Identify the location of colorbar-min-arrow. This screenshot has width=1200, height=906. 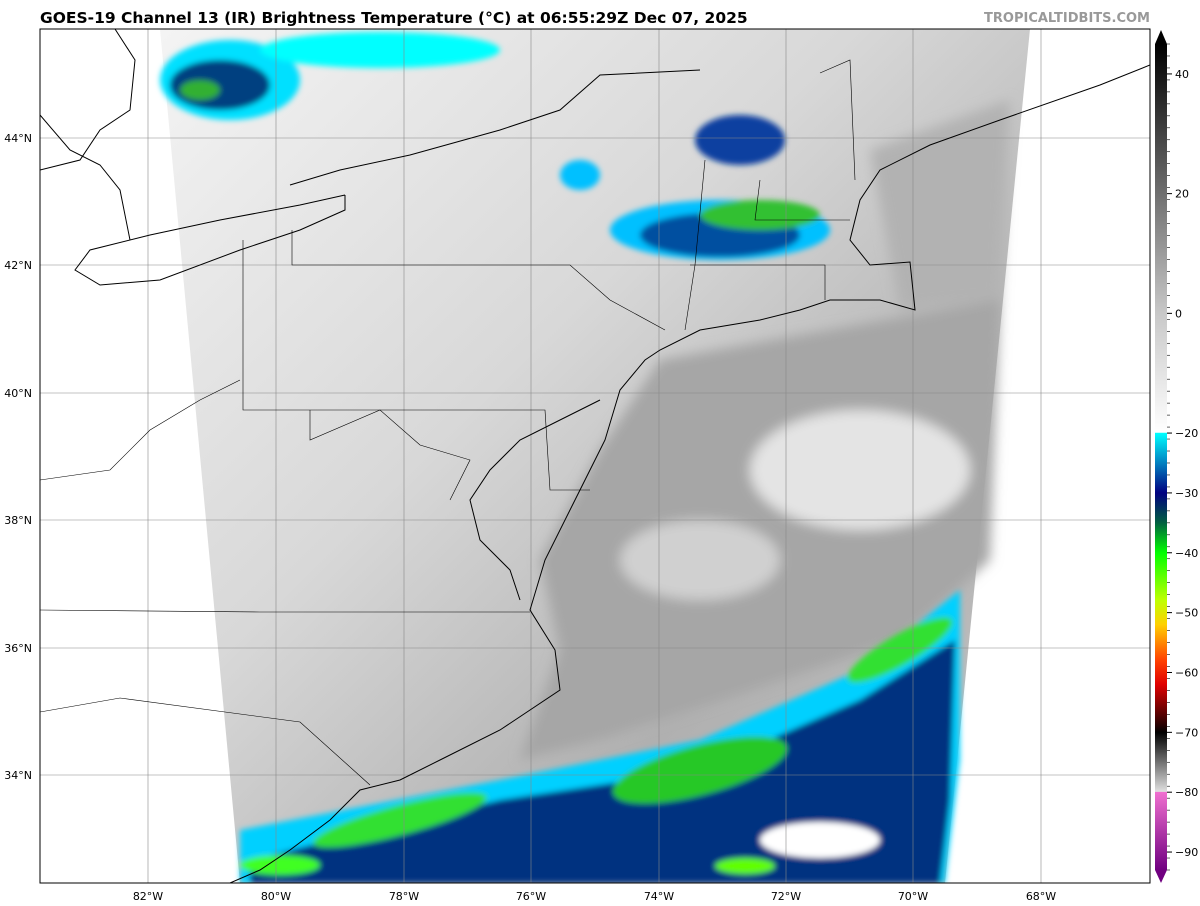
(1161, 876).